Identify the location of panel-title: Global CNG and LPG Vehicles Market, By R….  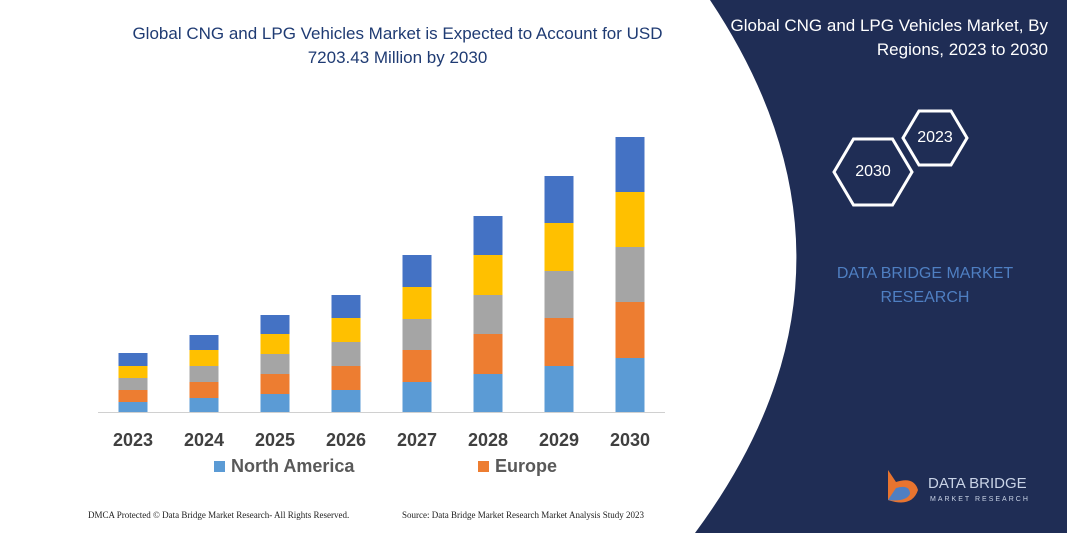
(889, 37).